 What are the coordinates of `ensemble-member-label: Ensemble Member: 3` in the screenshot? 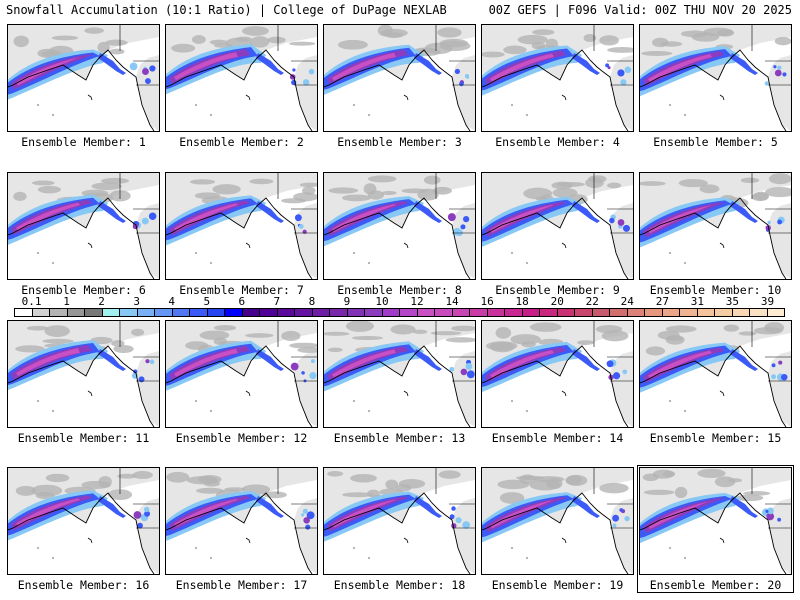 It's located at (399, 142).